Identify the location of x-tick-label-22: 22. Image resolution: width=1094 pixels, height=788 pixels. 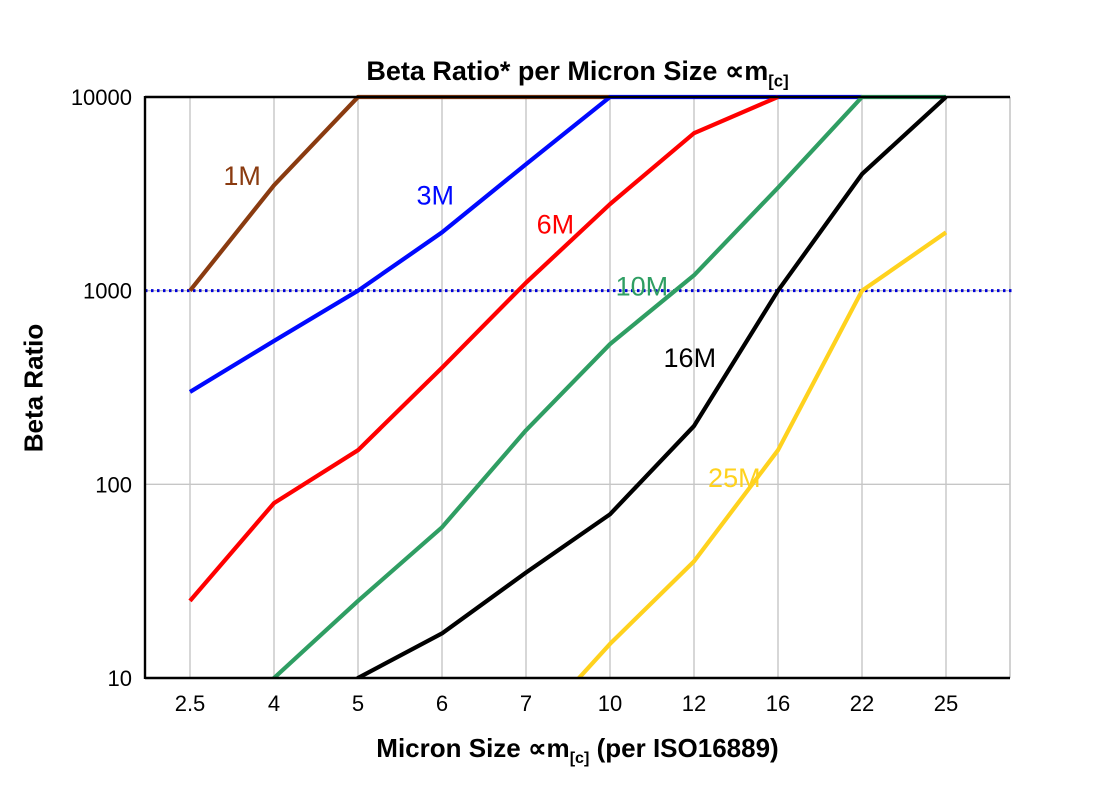
(862, 703).